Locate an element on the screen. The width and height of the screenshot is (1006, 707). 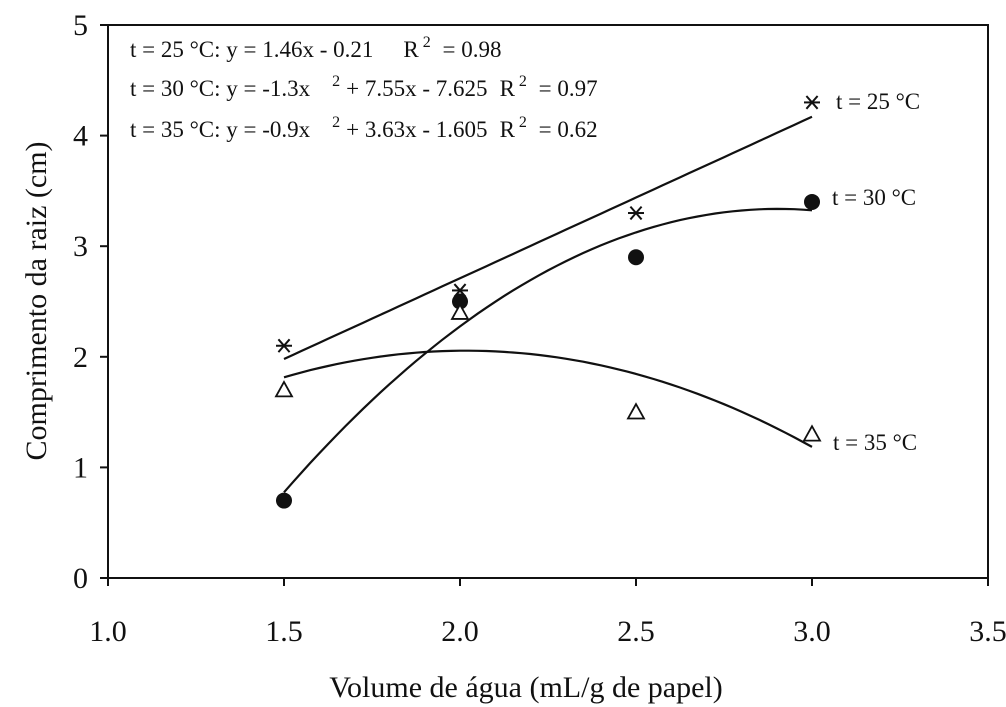
x-tick-label: 1.5 is located at coordinates (284, 631).